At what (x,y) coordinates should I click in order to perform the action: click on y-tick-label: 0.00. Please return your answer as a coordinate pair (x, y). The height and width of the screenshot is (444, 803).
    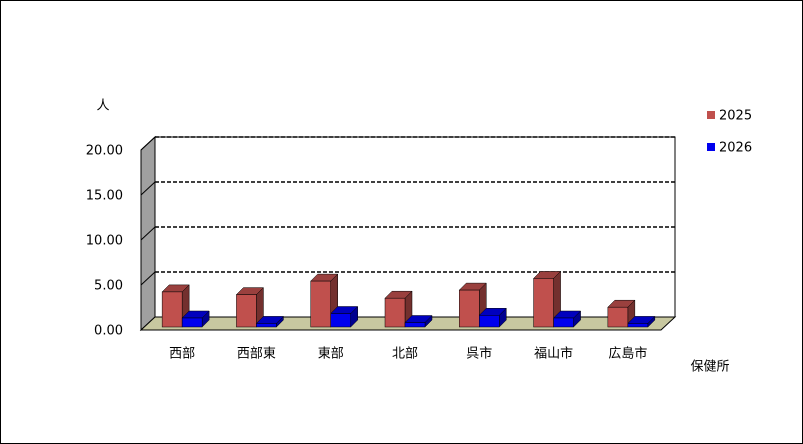
    Looking at the image, I should click on (108, 331).